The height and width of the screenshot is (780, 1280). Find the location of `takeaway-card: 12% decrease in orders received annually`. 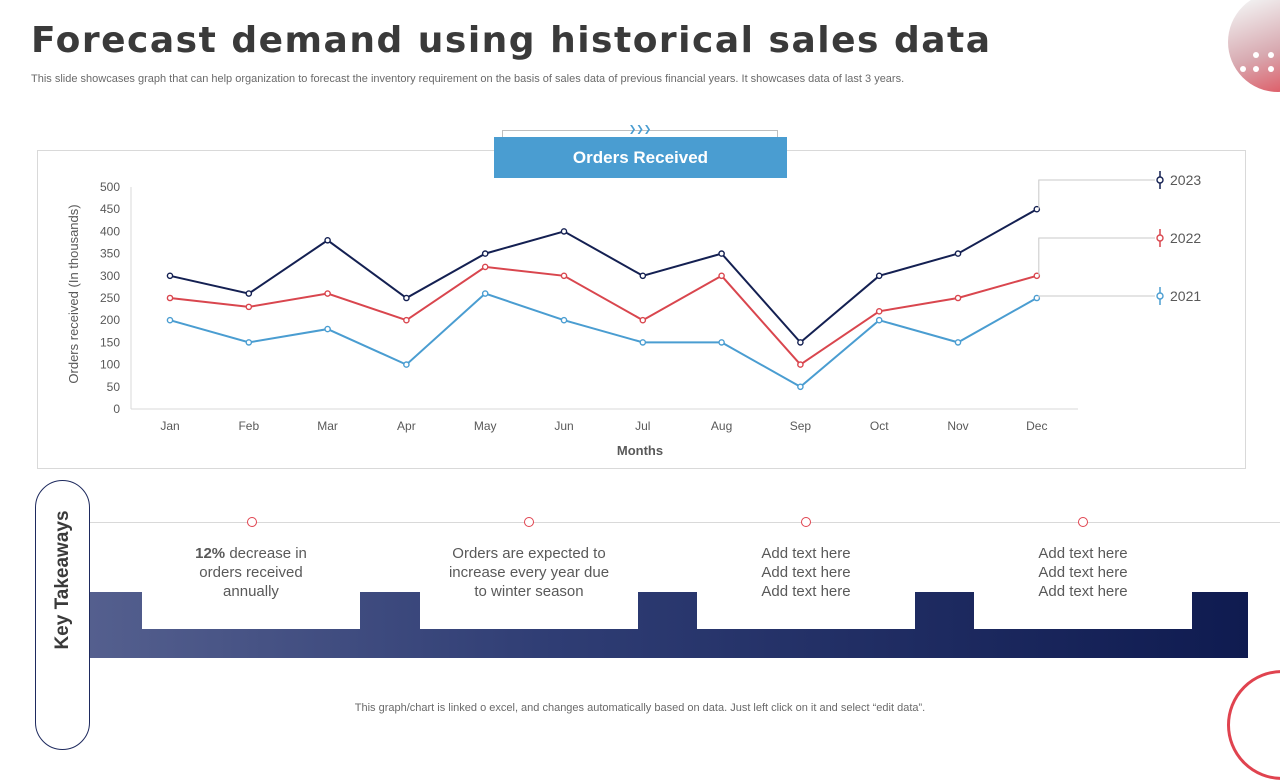

takeaway-card: 12% decrease in orders received annually is located at coordinates (251, 579).